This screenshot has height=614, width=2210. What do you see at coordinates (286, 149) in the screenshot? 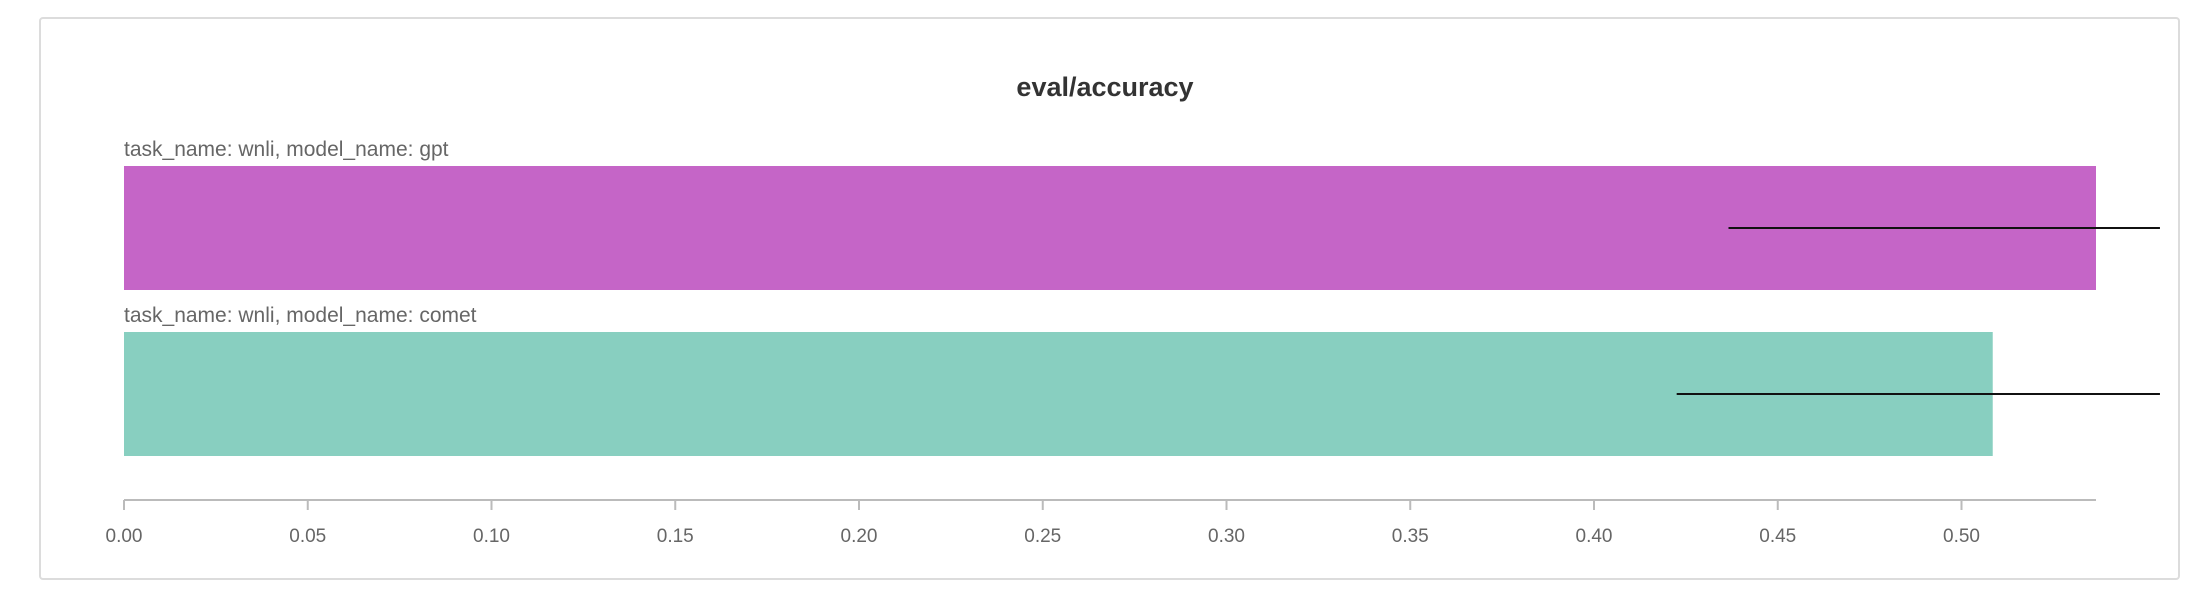
I see `bar-label: task_name: wnli, model_name: gpt` at bounding box center [286, 149].